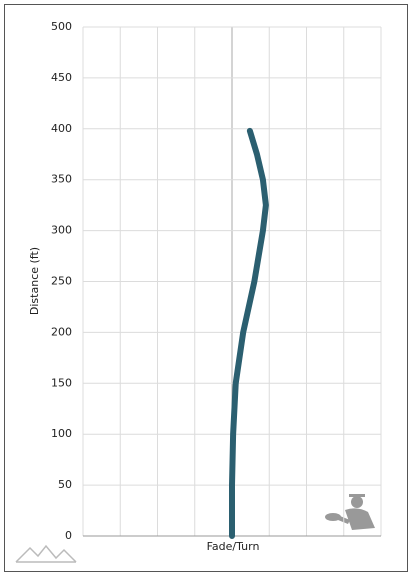 The image size is (413, 577). Describe the element at coordinates (61, 179) in the screenshot. I see `y-tick-label: 350` at that location.